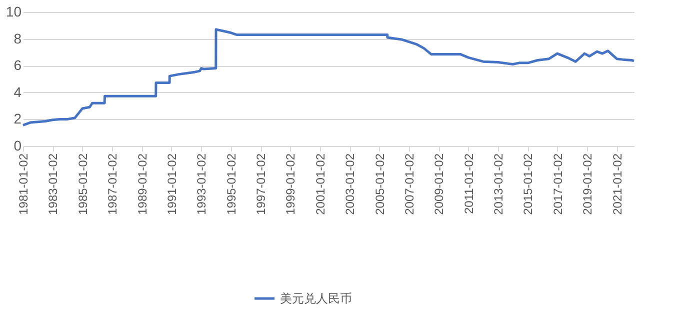 The image size is (681, 332). I want to click on x-tick-label: 1981-01-02, so click(23, 184).